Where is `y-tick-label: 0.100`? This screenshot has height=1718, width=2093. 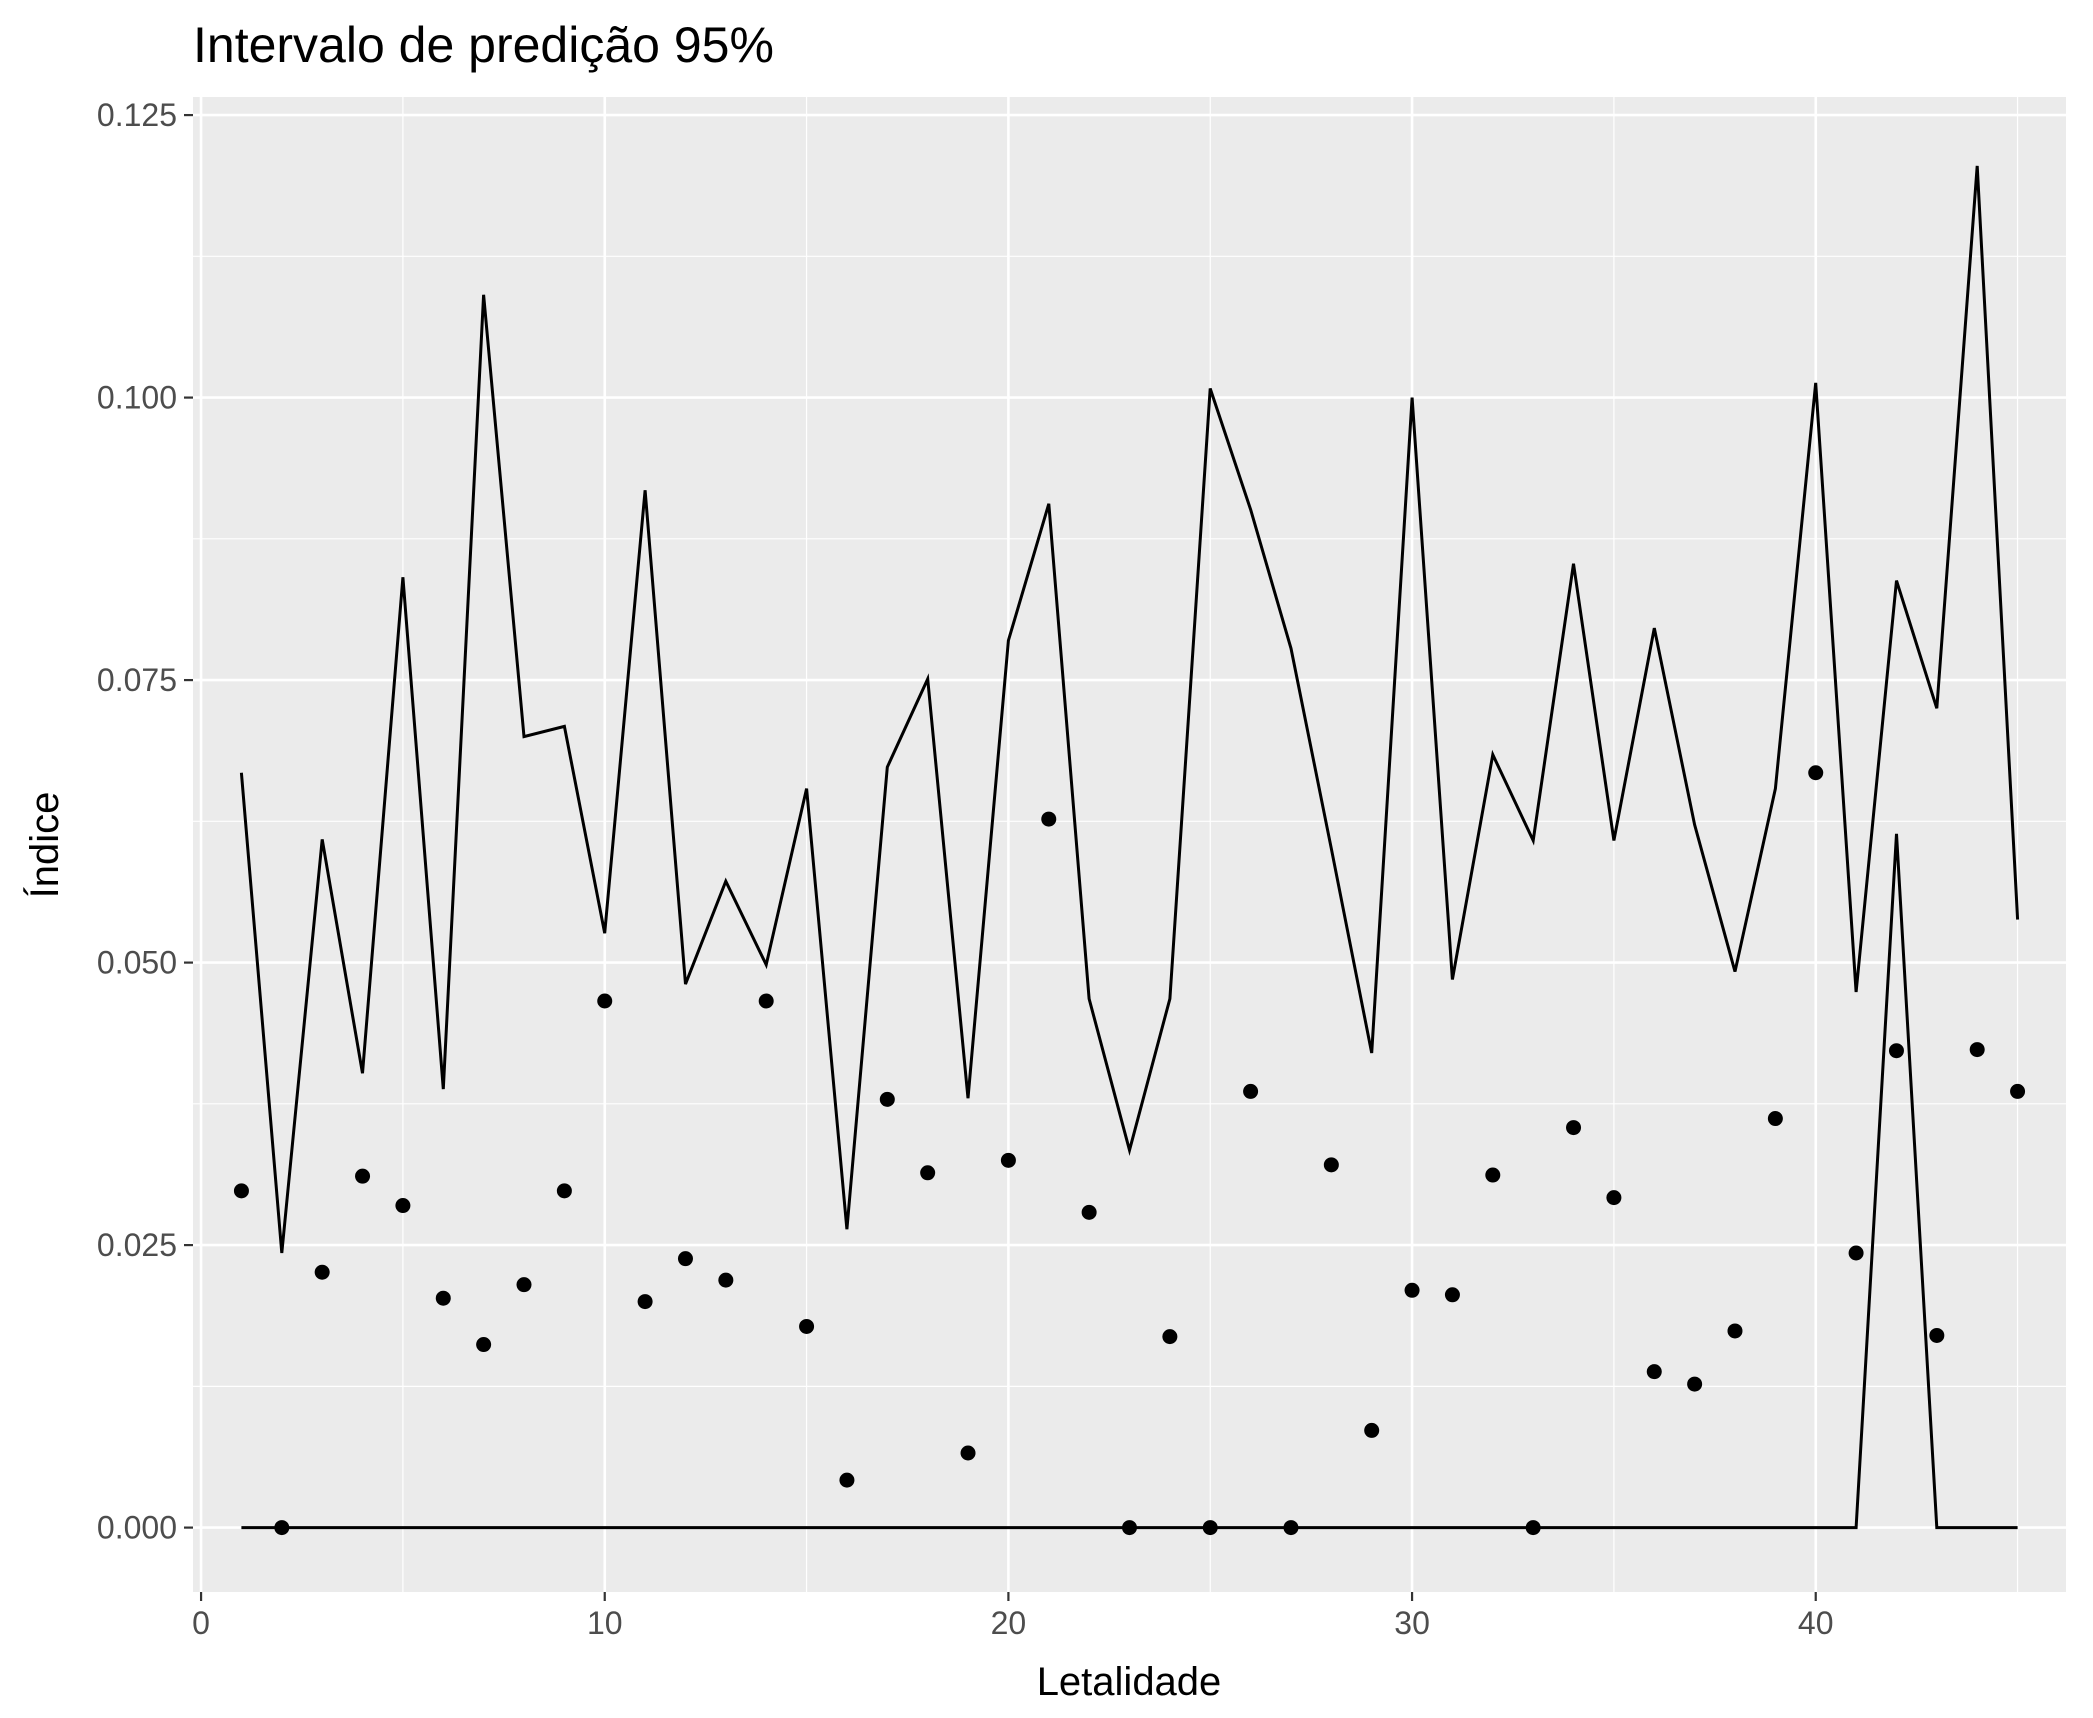
y-tick-label: 0.100 is located at coordinates (137, 398).